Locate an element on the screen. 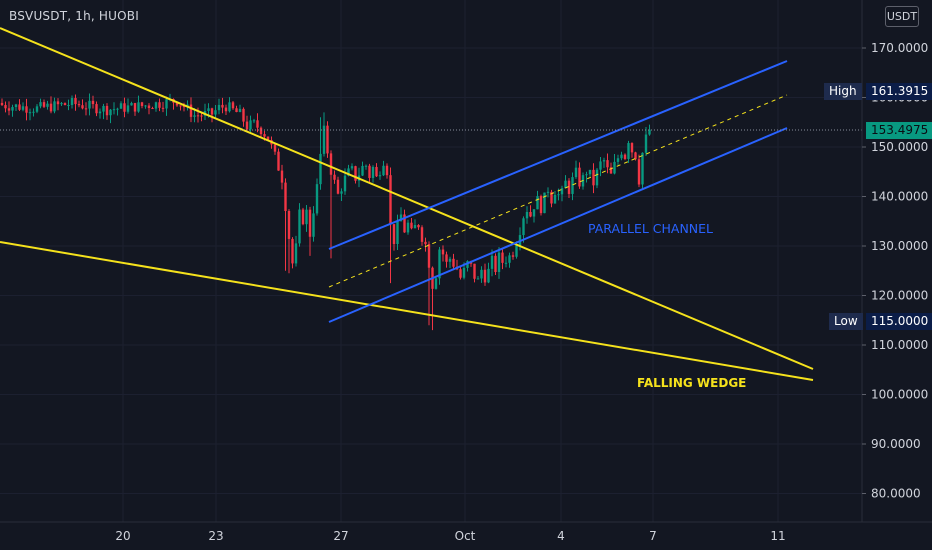 This screenshot has height=550, width=932. time-tick-label: 27 is located at coordinates (340, 536).